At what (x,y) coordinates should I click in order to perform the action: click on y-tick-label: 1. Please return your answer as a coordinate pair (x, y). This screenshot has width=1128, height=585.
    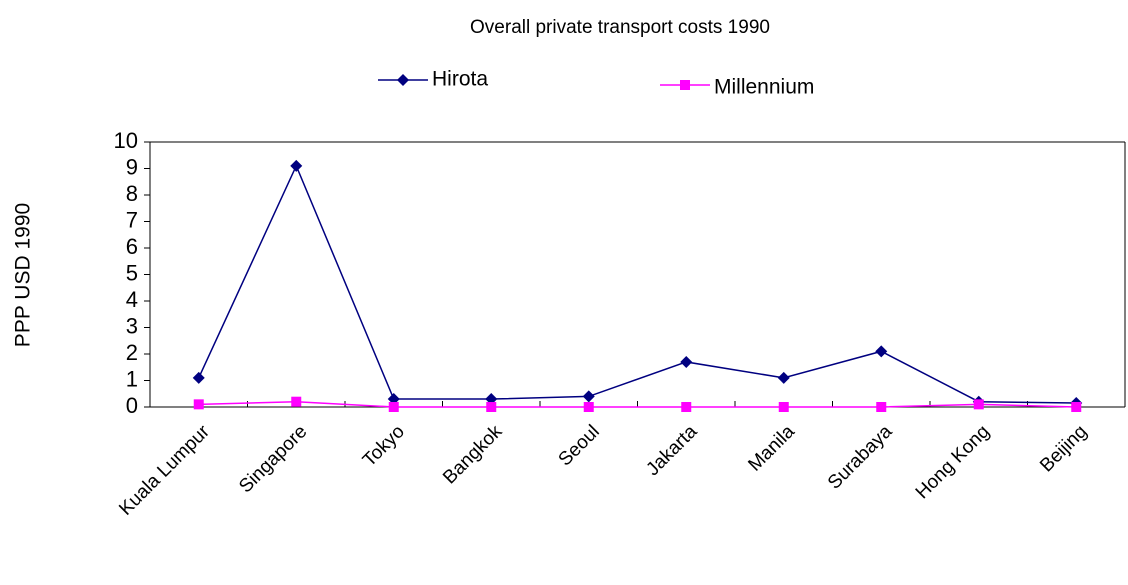
    Looking at the image, I should click on (132, 378).